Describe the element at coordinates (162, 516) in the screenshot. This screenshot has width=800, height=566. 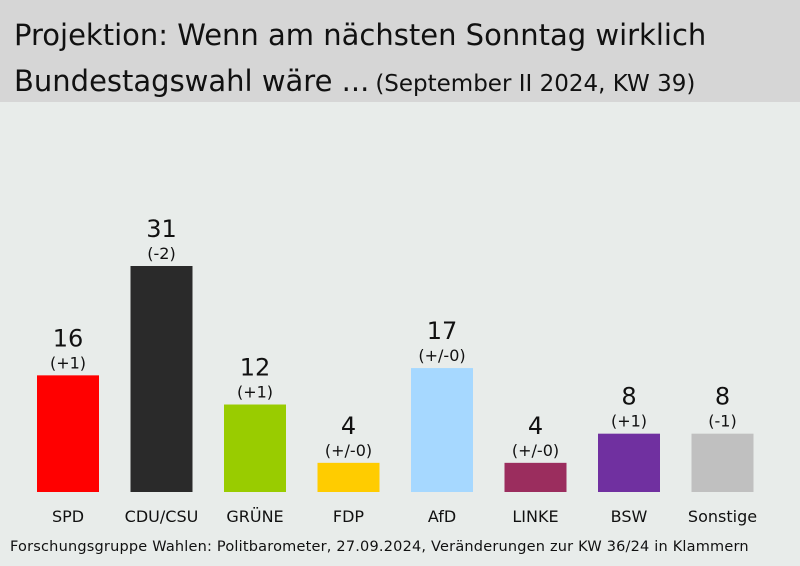
I see `category-label-cdu-csu: CDU/CSU` at that location.